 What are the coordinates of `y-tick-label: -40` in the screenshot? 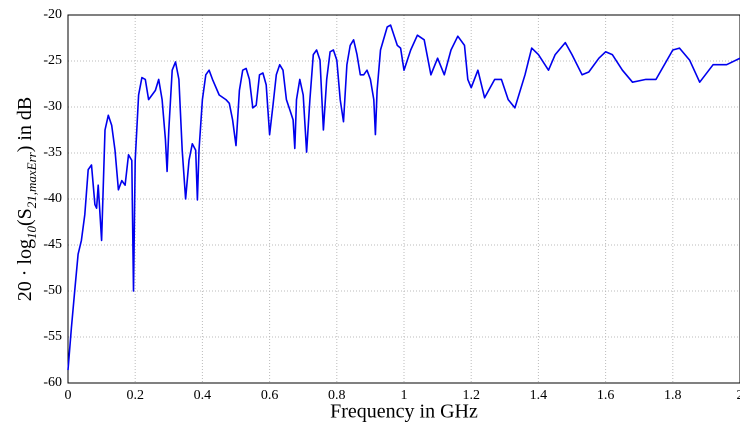 It's located at (52, 198).